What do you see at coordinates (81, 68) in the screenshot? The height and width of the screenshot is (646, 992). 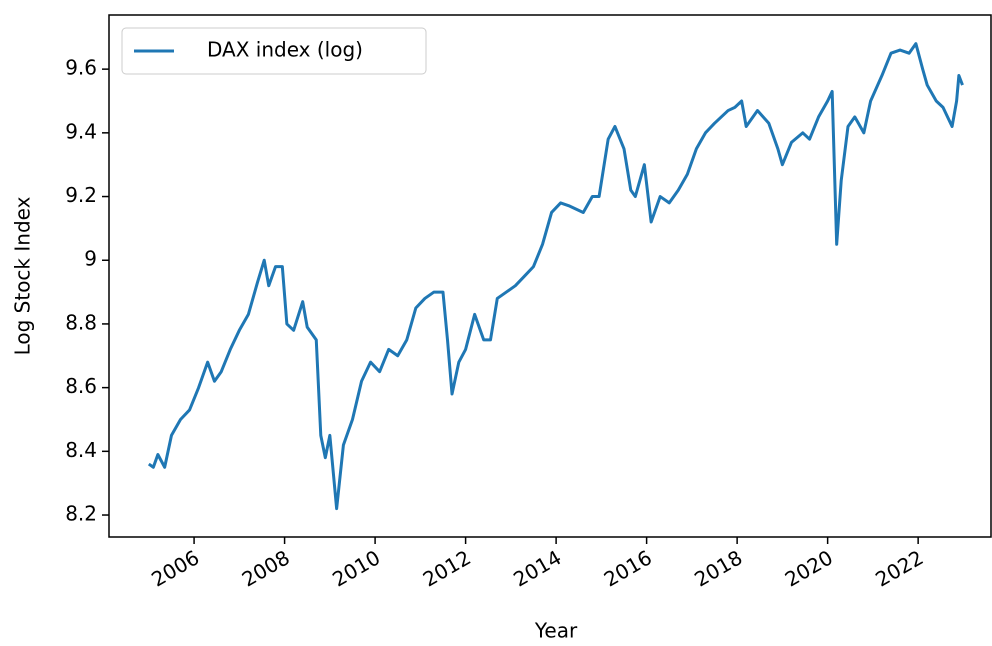 I see `y-tick-label: 9.6` at bounding box center [81, 68].